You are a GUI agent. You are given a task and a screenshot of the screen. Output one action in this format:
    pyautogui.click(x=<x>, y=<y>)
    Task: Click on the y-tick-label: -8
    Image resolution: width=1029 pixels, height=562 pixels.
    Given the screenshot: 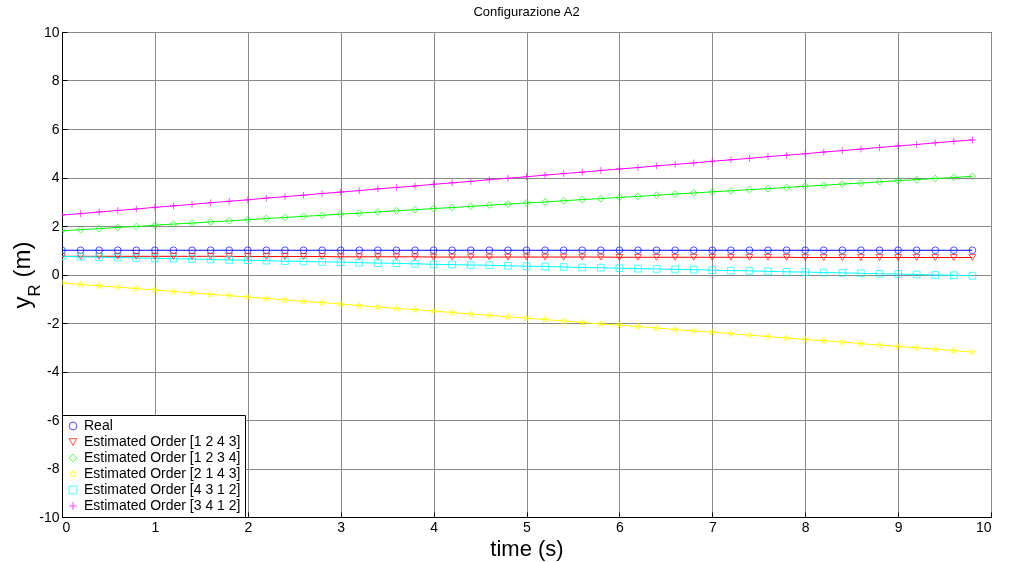 What is the action you would take?
    pyautogui.click(x=53, y=468)
    